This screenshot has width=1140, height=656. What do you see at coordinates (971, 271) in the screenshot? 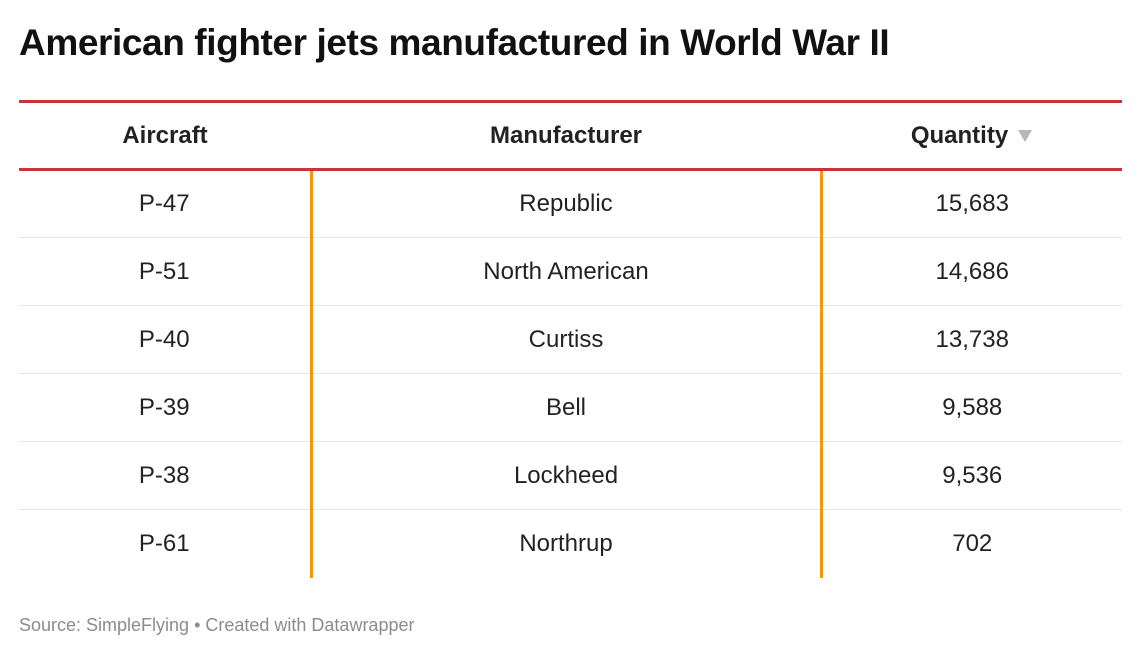
I see `cell-quantity: 14,686` at bounding box center [971, 271].